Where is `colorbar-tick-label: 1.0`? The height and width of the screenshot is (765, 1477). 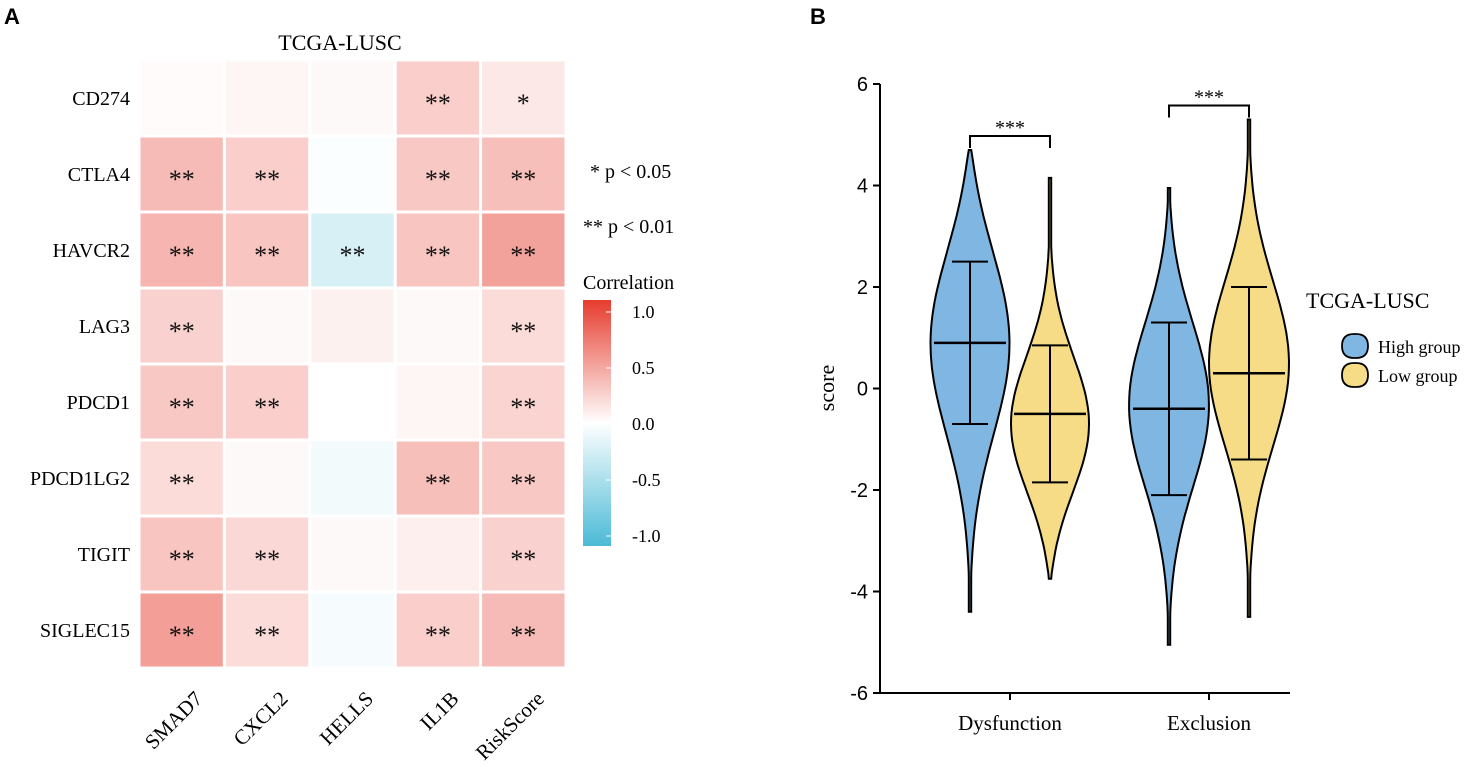
colorbar-tick-label: 1.0 is located at coordinates (643, 312).